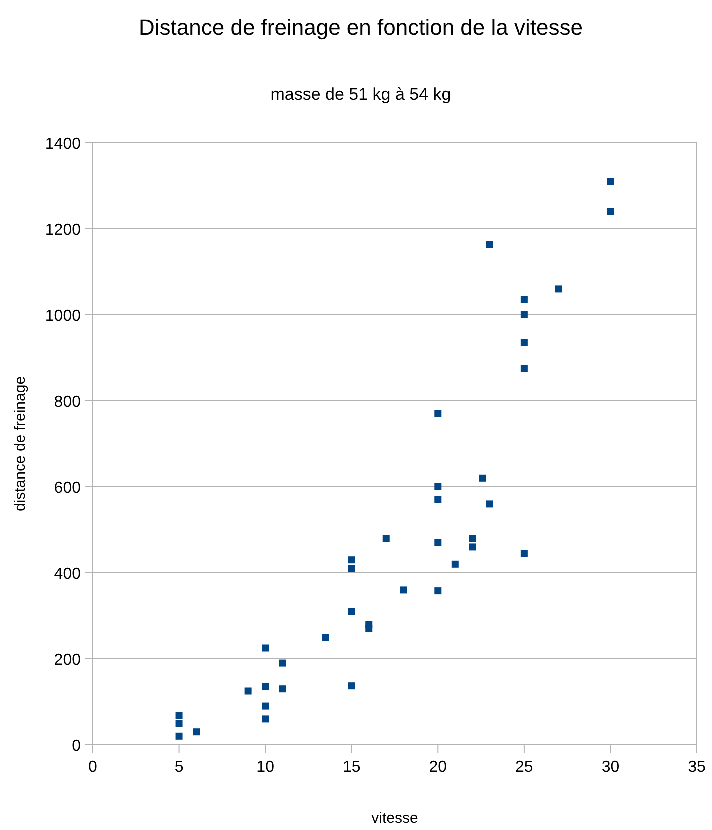 This screenshot has width=712, height=830. Describe the element at coordinates (93, 767) in the screenshot. I see `x-tick-label: 0` at that location.